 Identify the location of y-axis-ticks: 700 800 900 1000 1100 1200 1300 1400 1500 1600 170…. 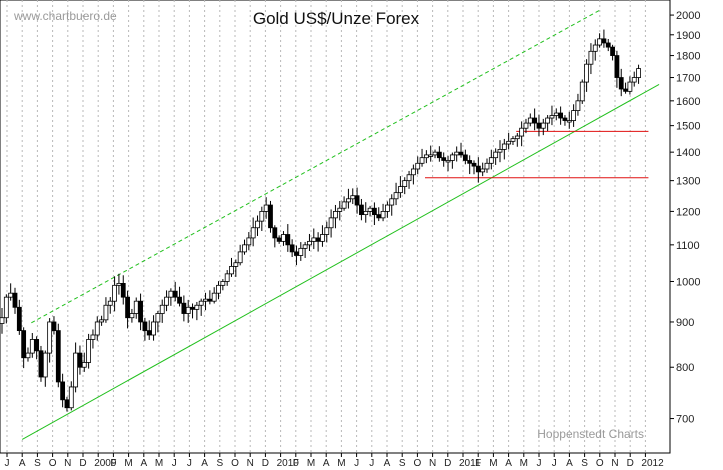
(685, 218).